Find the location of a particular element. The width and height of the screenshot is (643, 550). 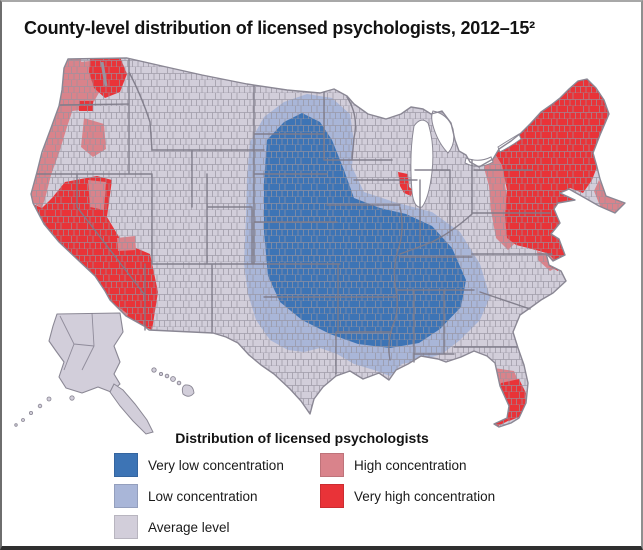

legend-item-high: High concentration is located at coordinates (407, 465).